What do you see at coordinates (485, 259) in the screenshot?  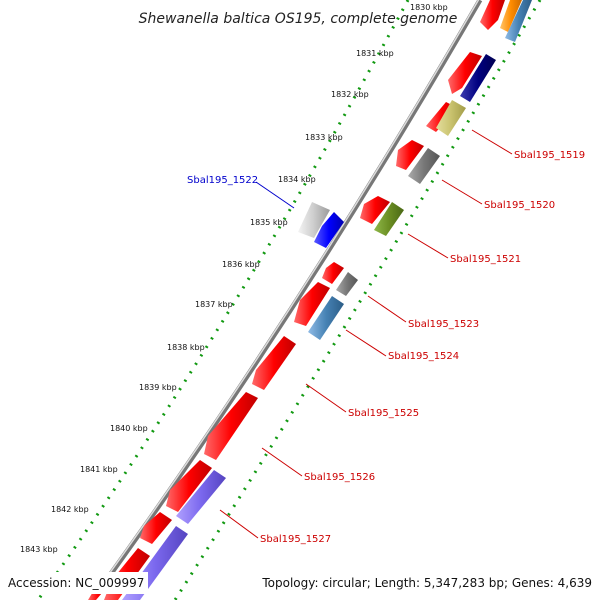 I see `gene-label: Sbal195_1521` at bounding box center [485, 259].